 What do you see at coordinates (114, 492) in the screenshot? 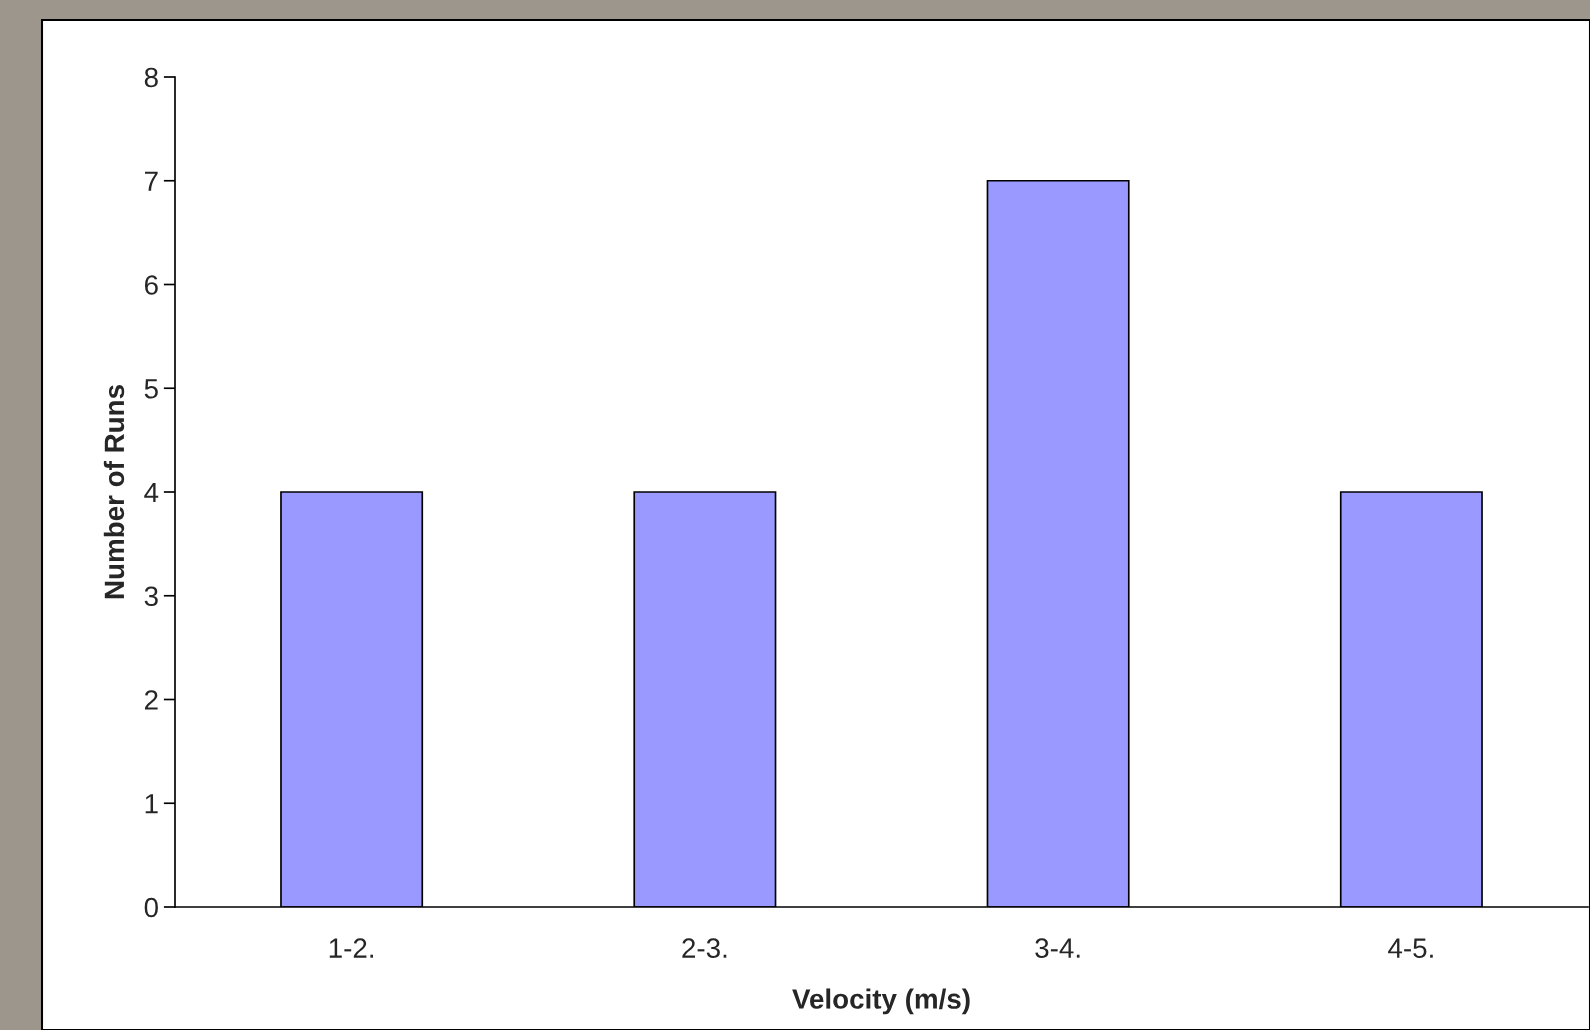
I see `y-axis-title: Number of Runs` at bounding box center [114, 492].